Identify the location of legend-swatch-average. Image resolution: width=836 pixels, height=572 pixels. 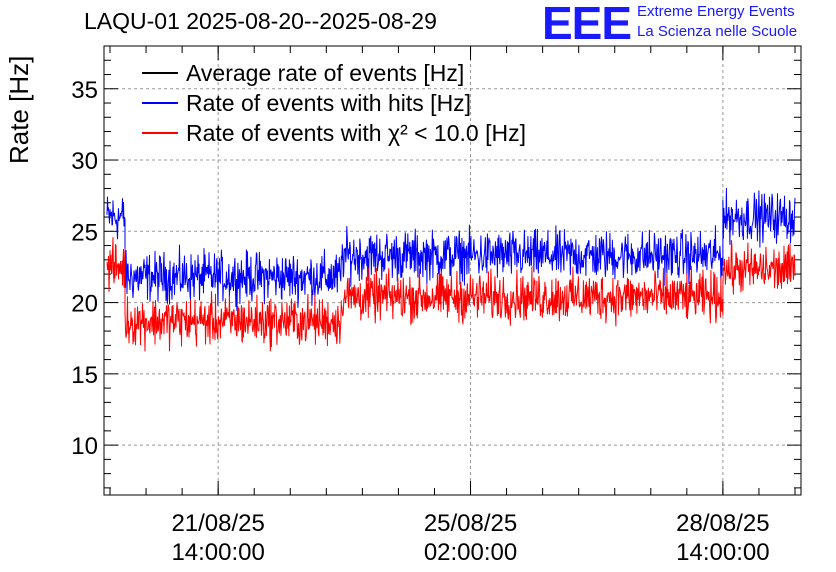
(160, 73).